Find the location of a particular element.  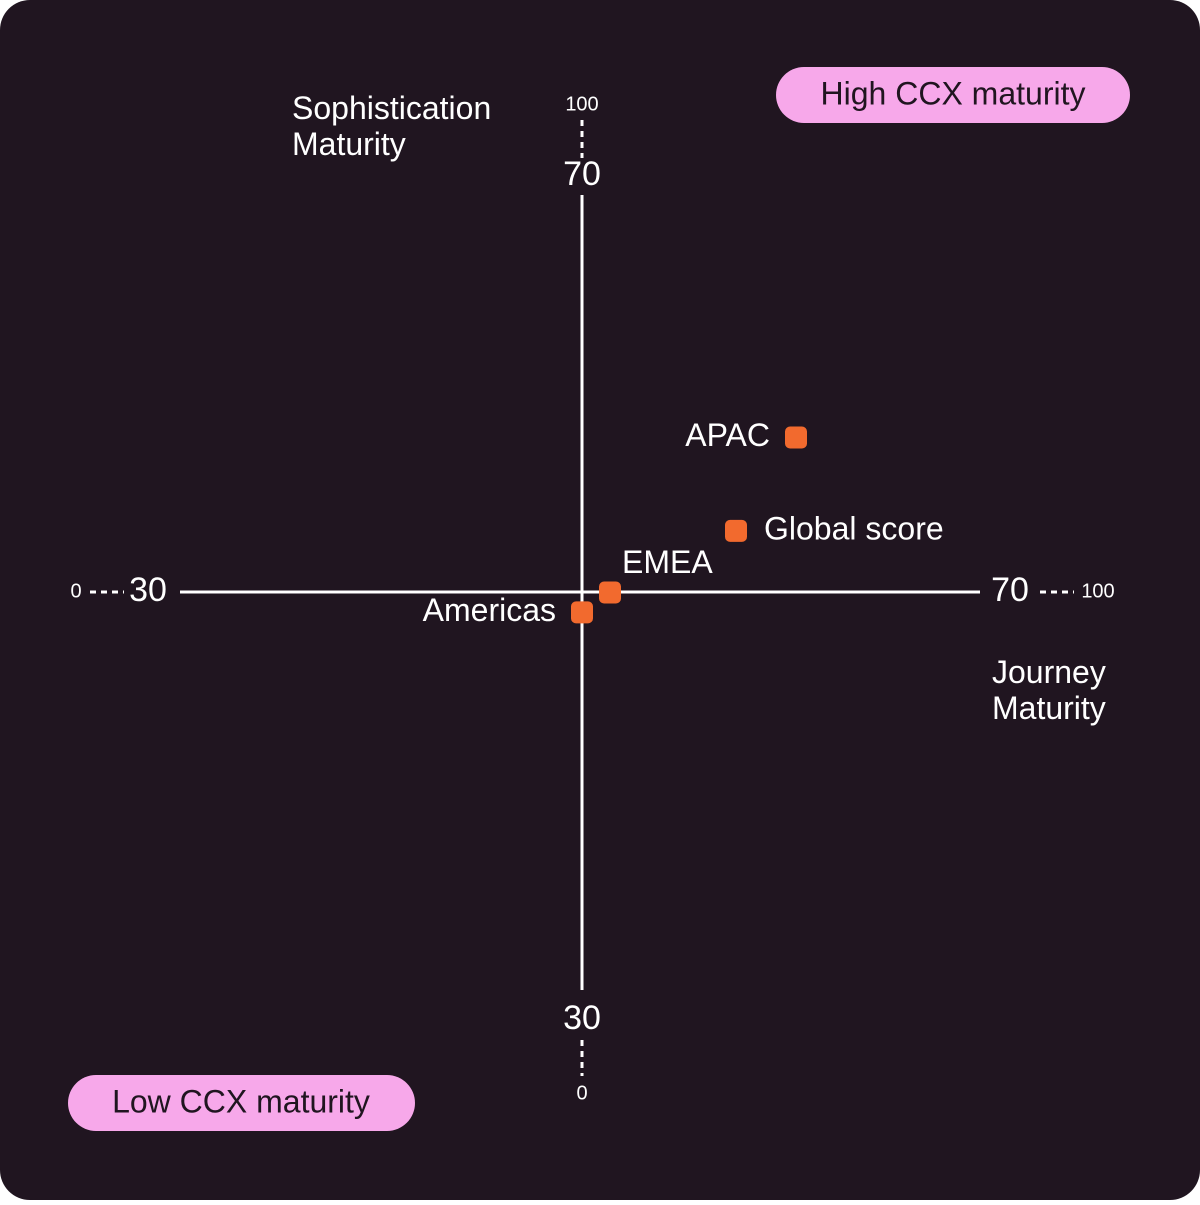

y-tick-label: 0 is located at coordinates (581, 1093).